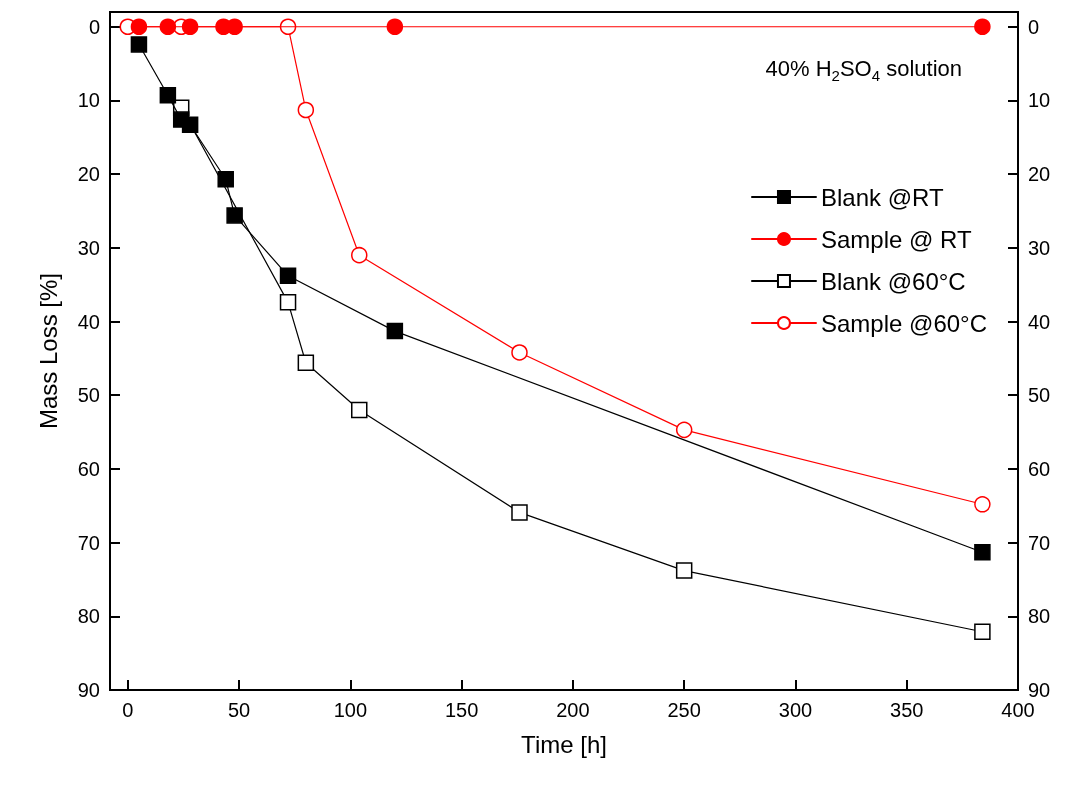 The width and height of the screenshot is (1072, 792). I want to click on y-tick-label: 20, so click(88, 174).